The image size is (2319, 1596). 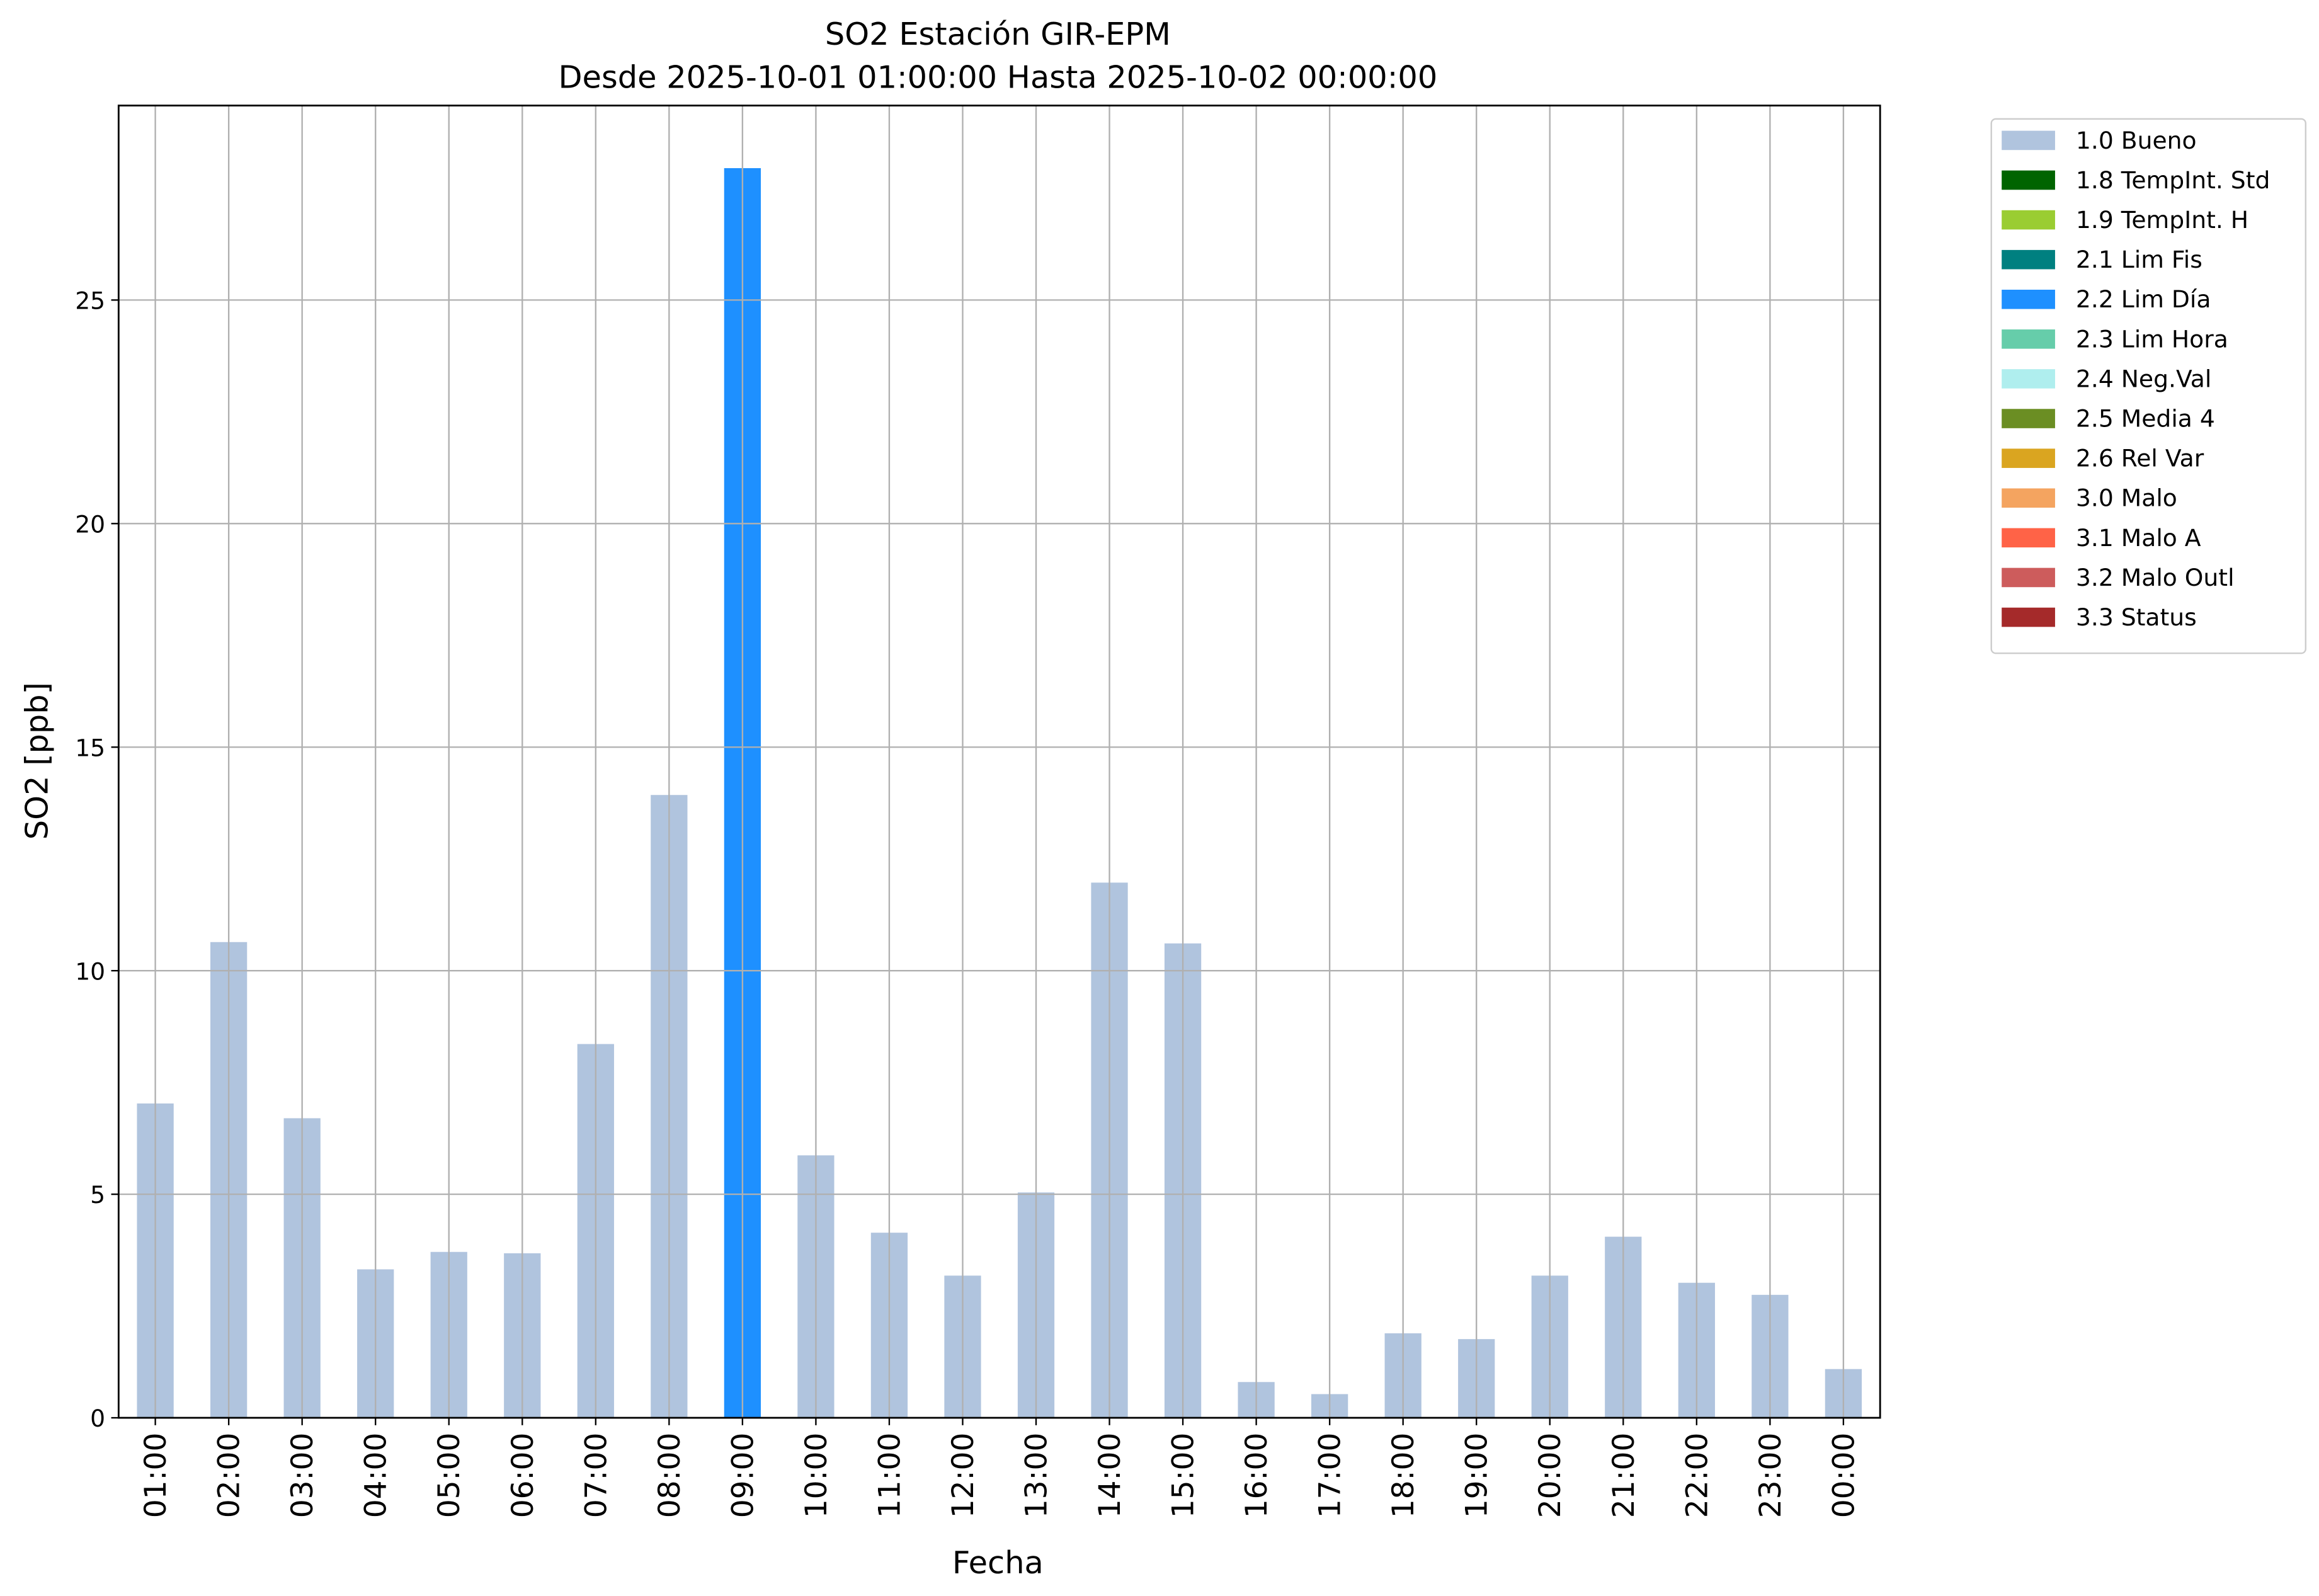 I want to click on legend-label: 2.1 Lim Fis, so click(x=2139, y=259).